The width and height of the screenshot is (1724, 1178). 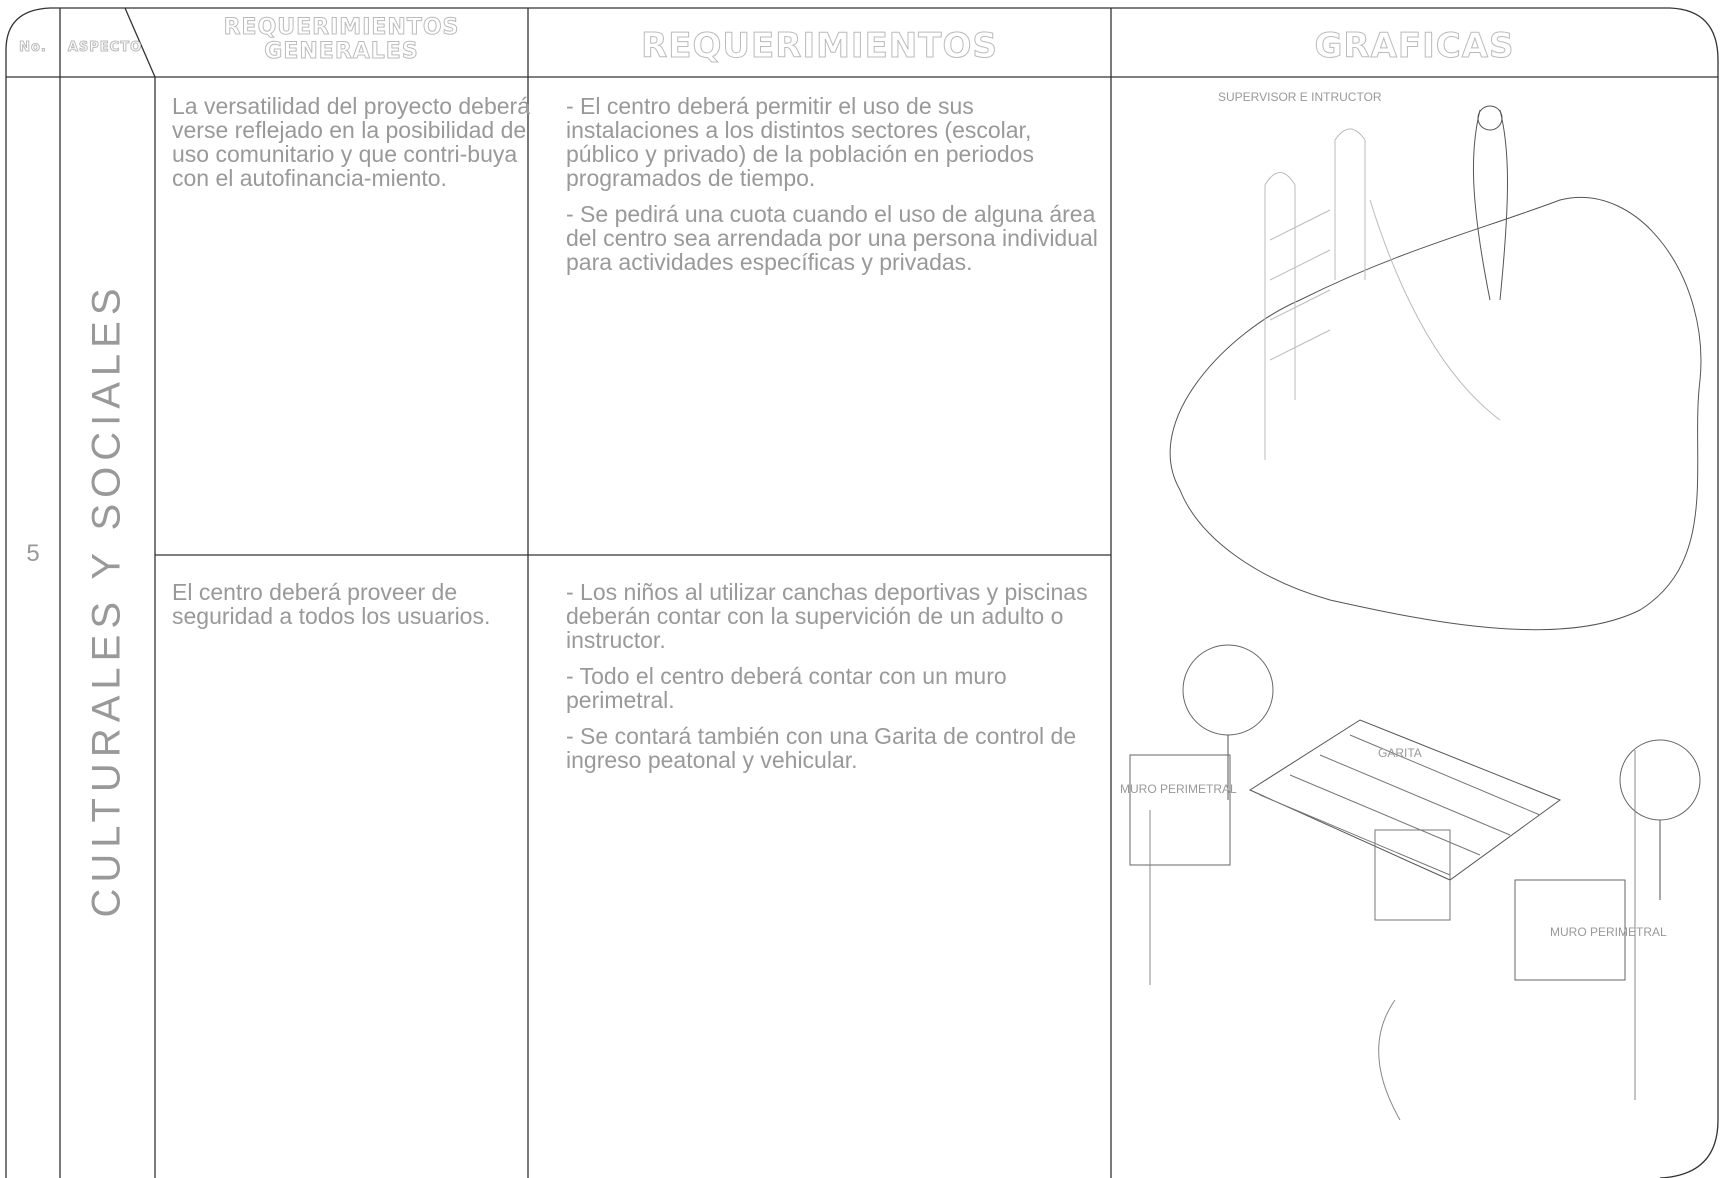 What do you see at coordinates (1400, 753) in the screenshot?
I see `graphic-label: GARITA` at bounding box center [1400, 753].